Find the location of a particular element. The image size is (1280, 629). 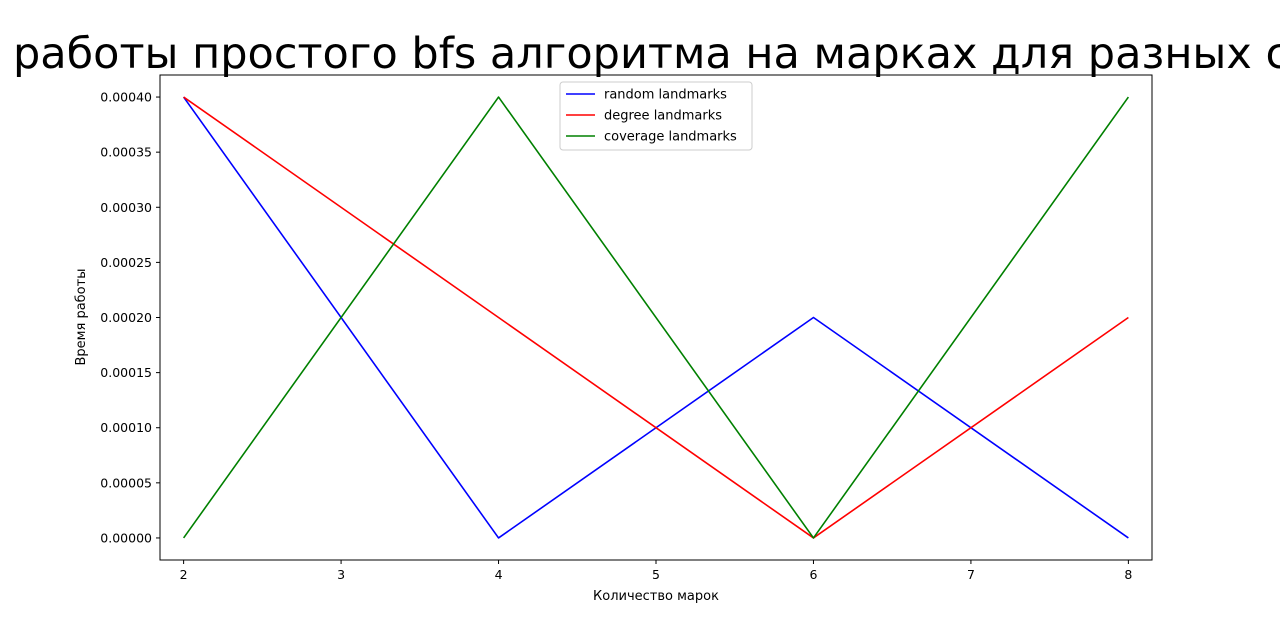

y-tick-label: 0.00000 is located at coordinates (126, 537).